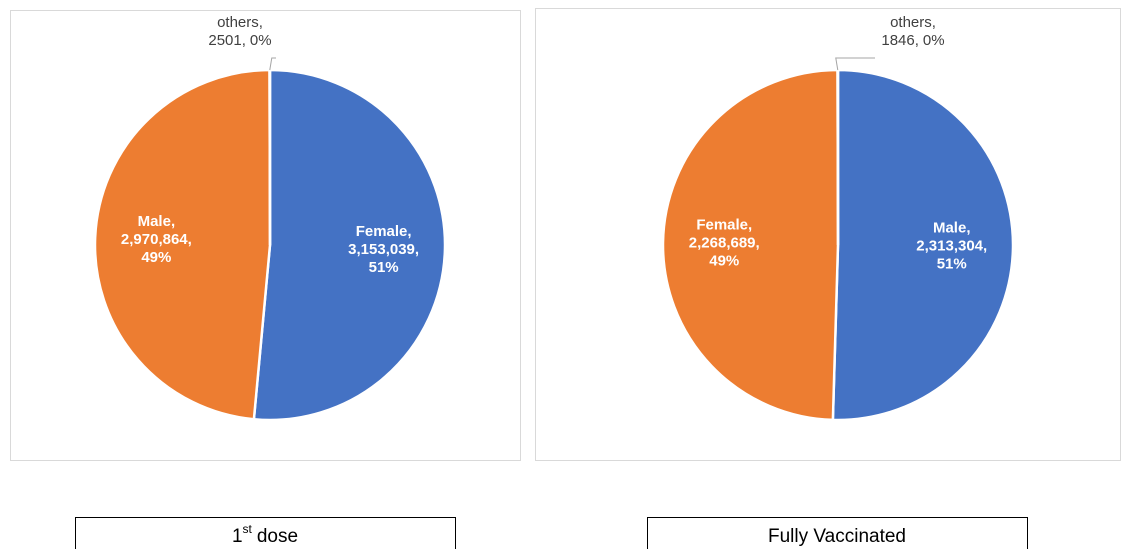  I want to click on data-label: Male, 2,970,864, 49%, so click(156, 239).